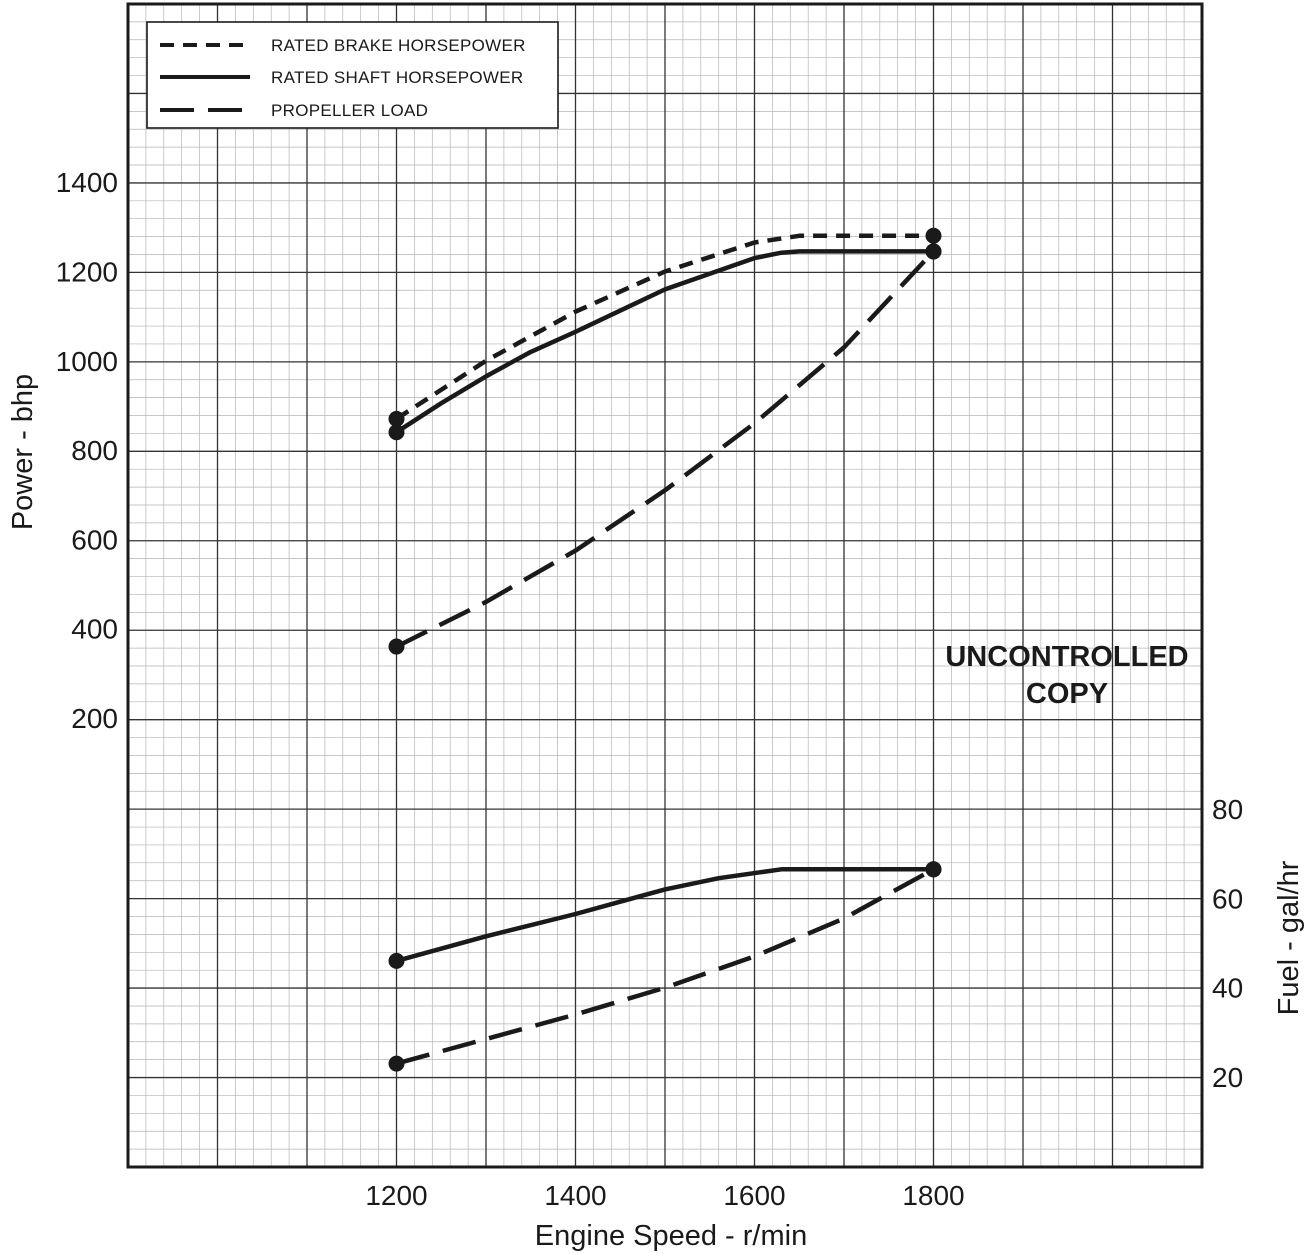 Image resolution: width=1316 pixels, height=1254 pixels. What do you see at coordinates (398, 45) in the screenshot?
I see `legend-label-brake: RATED BRAKE HORSEPOWER` at bounding box center [398, 45].